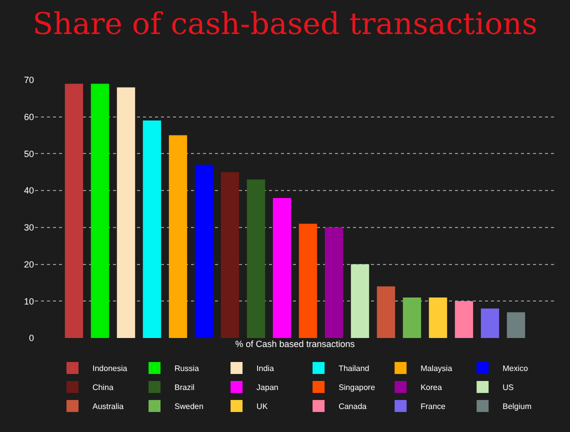 This screenshot has height=432, width=570. What do you see at coordinates (431, 387) in the screenshot?
I see `legend-label: Korea` at bounding box center [431, 387].